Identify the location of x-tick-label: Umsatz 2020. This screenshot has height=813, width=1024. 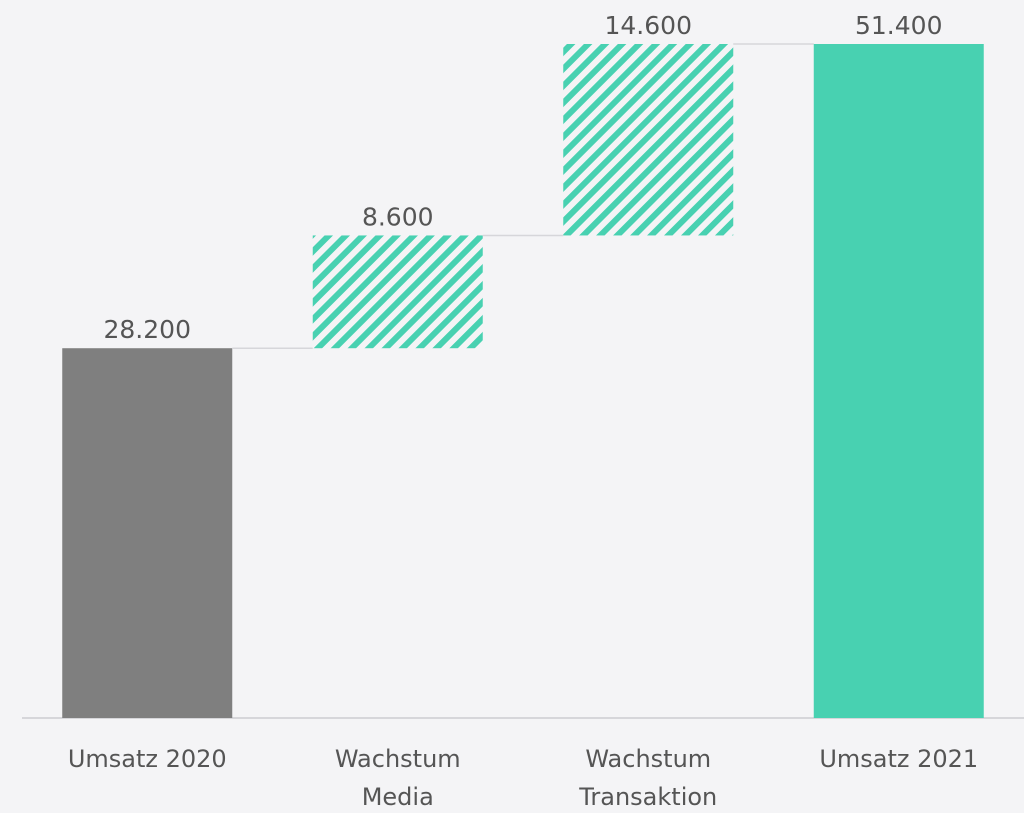
(147, 759).